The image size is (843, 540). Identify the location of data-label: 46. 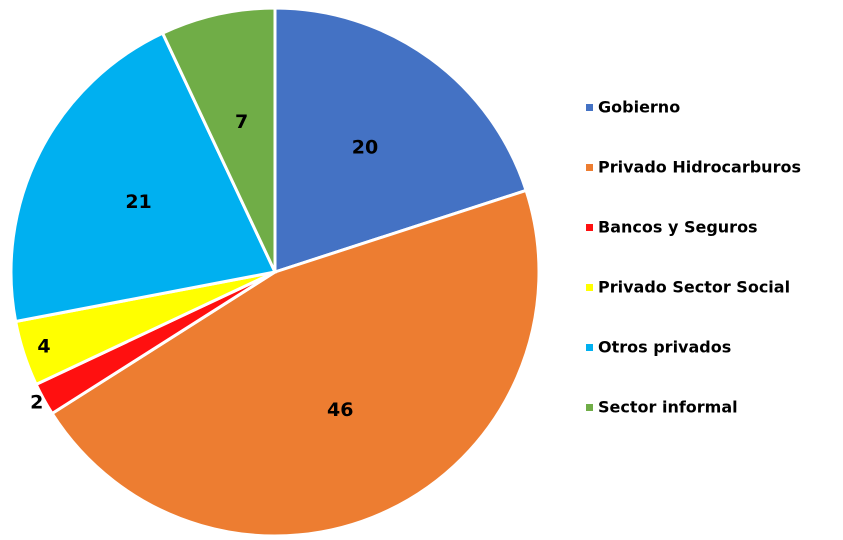
(340, 410).